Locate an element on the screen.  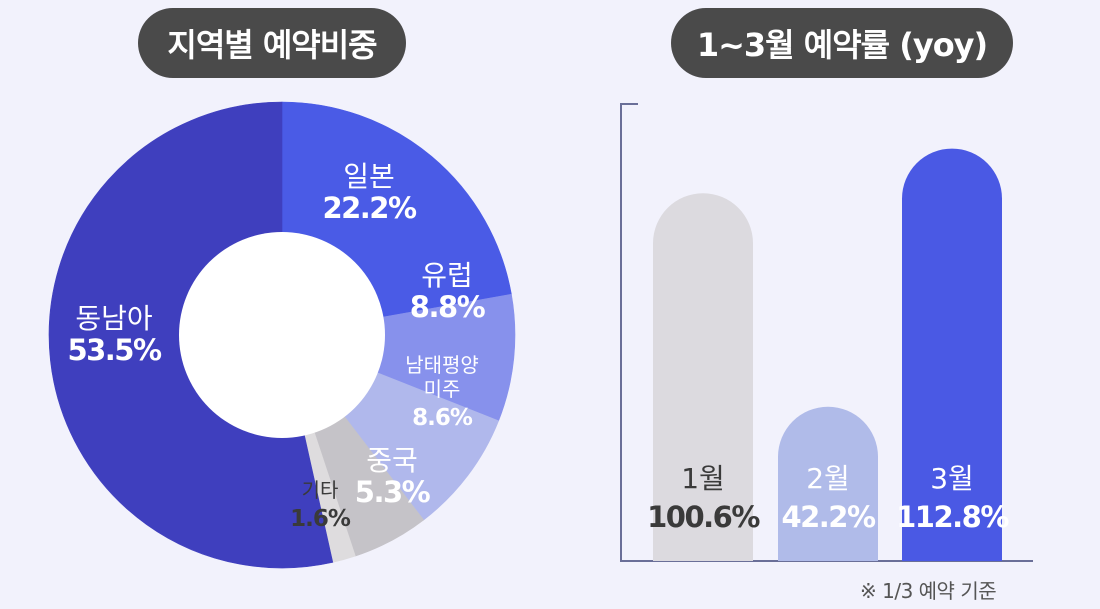
pie-value-label-3: 5.3% is located at coordinates (393, 492).